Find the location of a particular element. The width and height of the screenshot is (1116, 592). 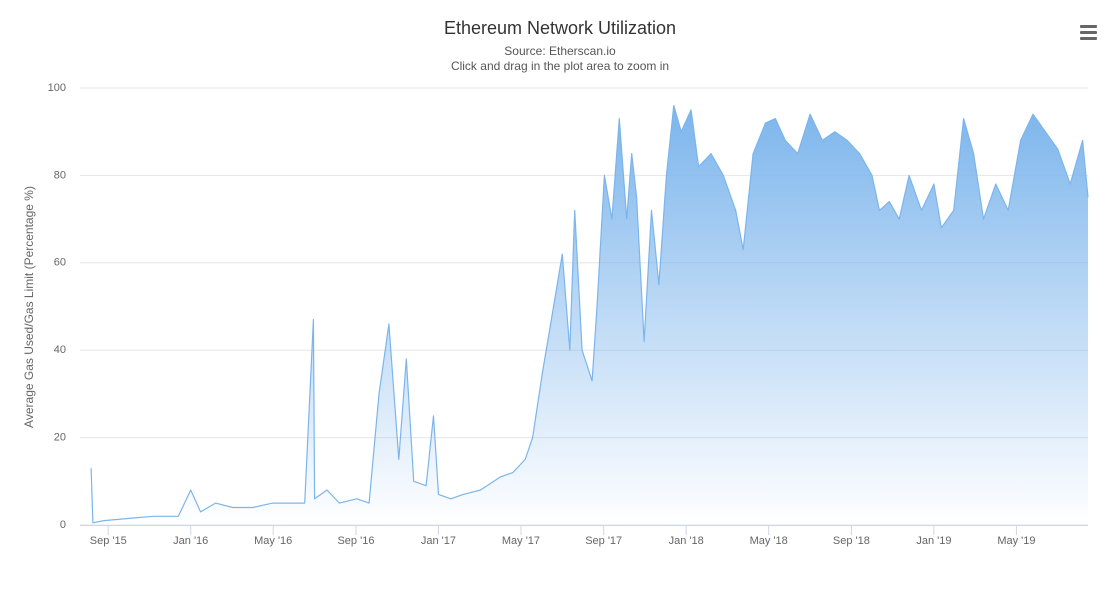

y-tick-label: 40 is located at coordinates (60, 350).